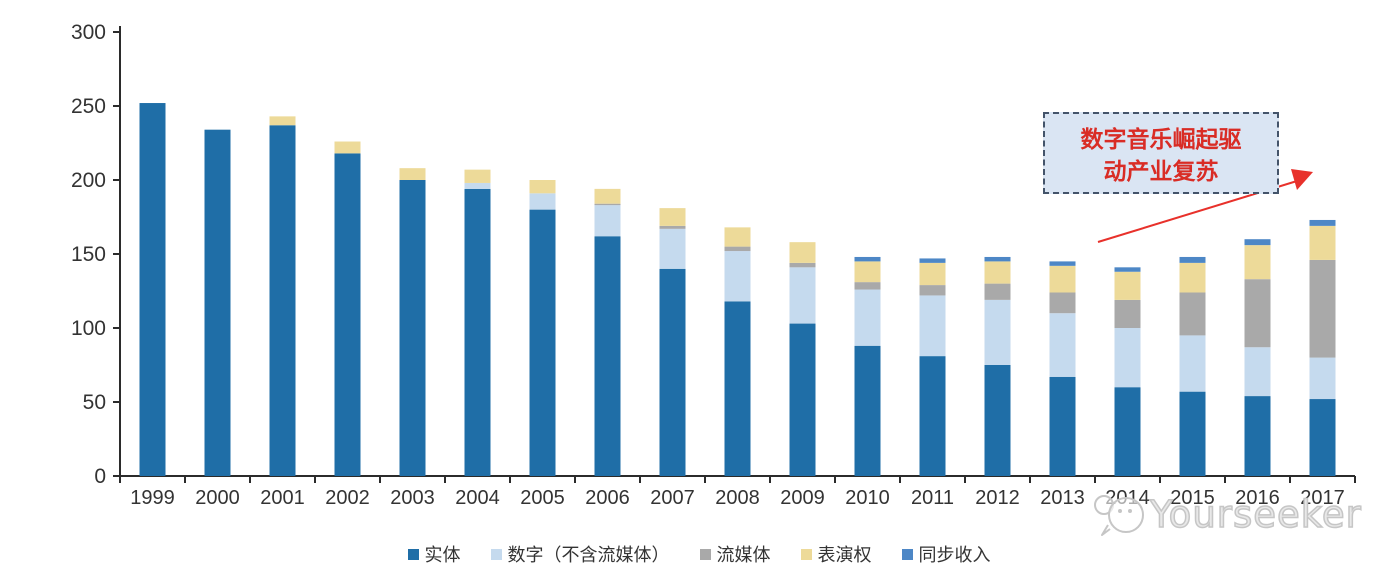 This screenshot has width=1398, height=582. I want to click on x-axis-label-2011: 2011, so click(932, 498).